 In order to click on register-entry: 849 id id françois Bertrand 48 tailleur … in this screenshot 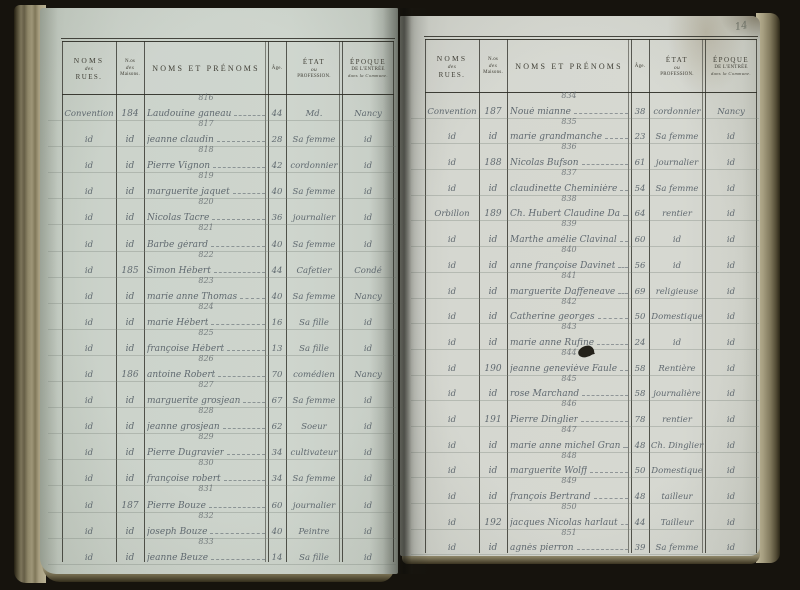, I will do `click(585, 490)`.